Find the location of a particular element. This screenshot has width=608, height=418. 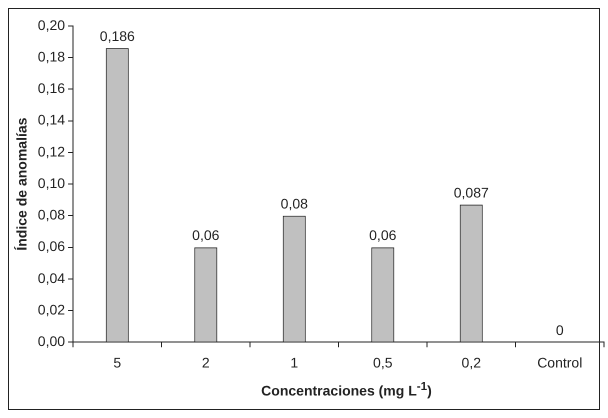

y-axis-title: Índice de anomalías is located at coordinates (21, 184).